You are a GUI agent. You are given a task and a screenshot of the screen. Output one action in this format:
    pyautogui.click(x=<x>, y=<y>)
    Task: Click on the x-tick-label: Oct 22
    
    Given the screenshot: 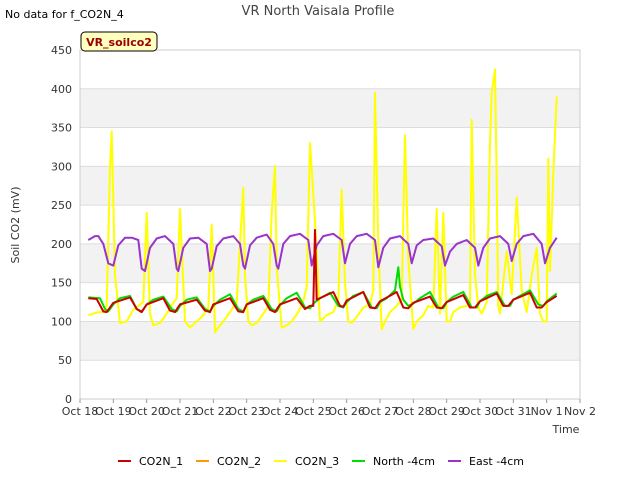 What is the action you would take?
    pyautogui.click(x=213, y=411)
    